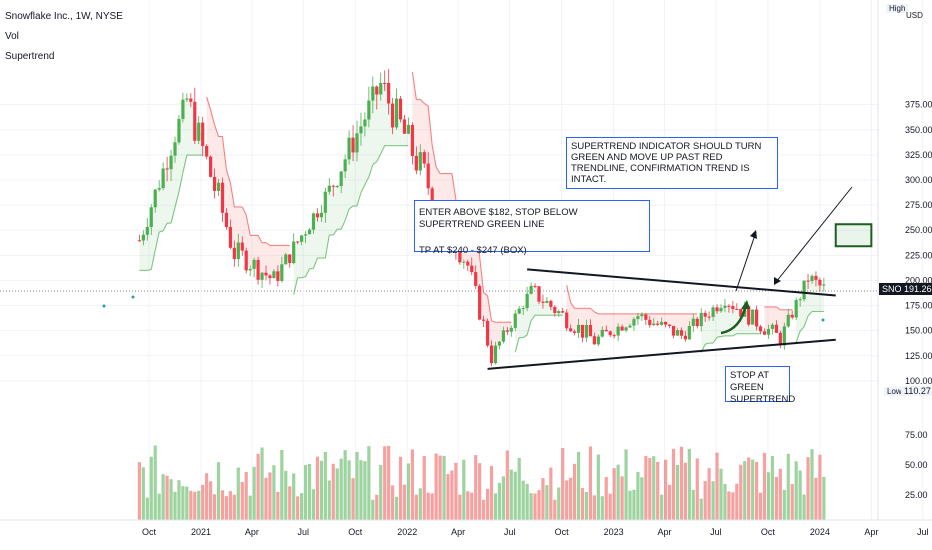  I want to click on supertrend-legend: Supertrend, so click(30, 56).